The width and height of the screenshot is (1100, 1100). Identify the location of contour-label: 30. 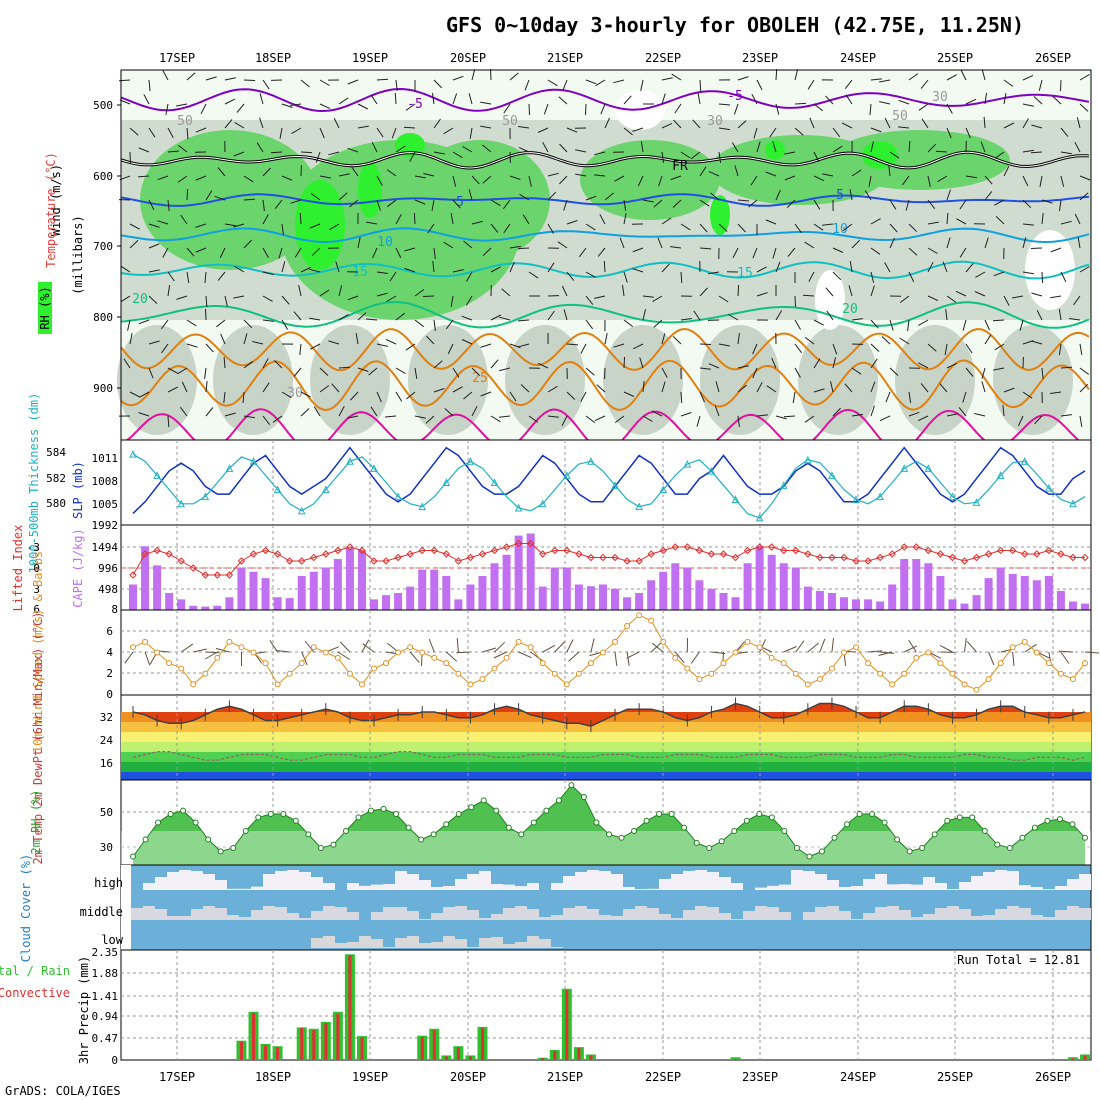
(295, 393).